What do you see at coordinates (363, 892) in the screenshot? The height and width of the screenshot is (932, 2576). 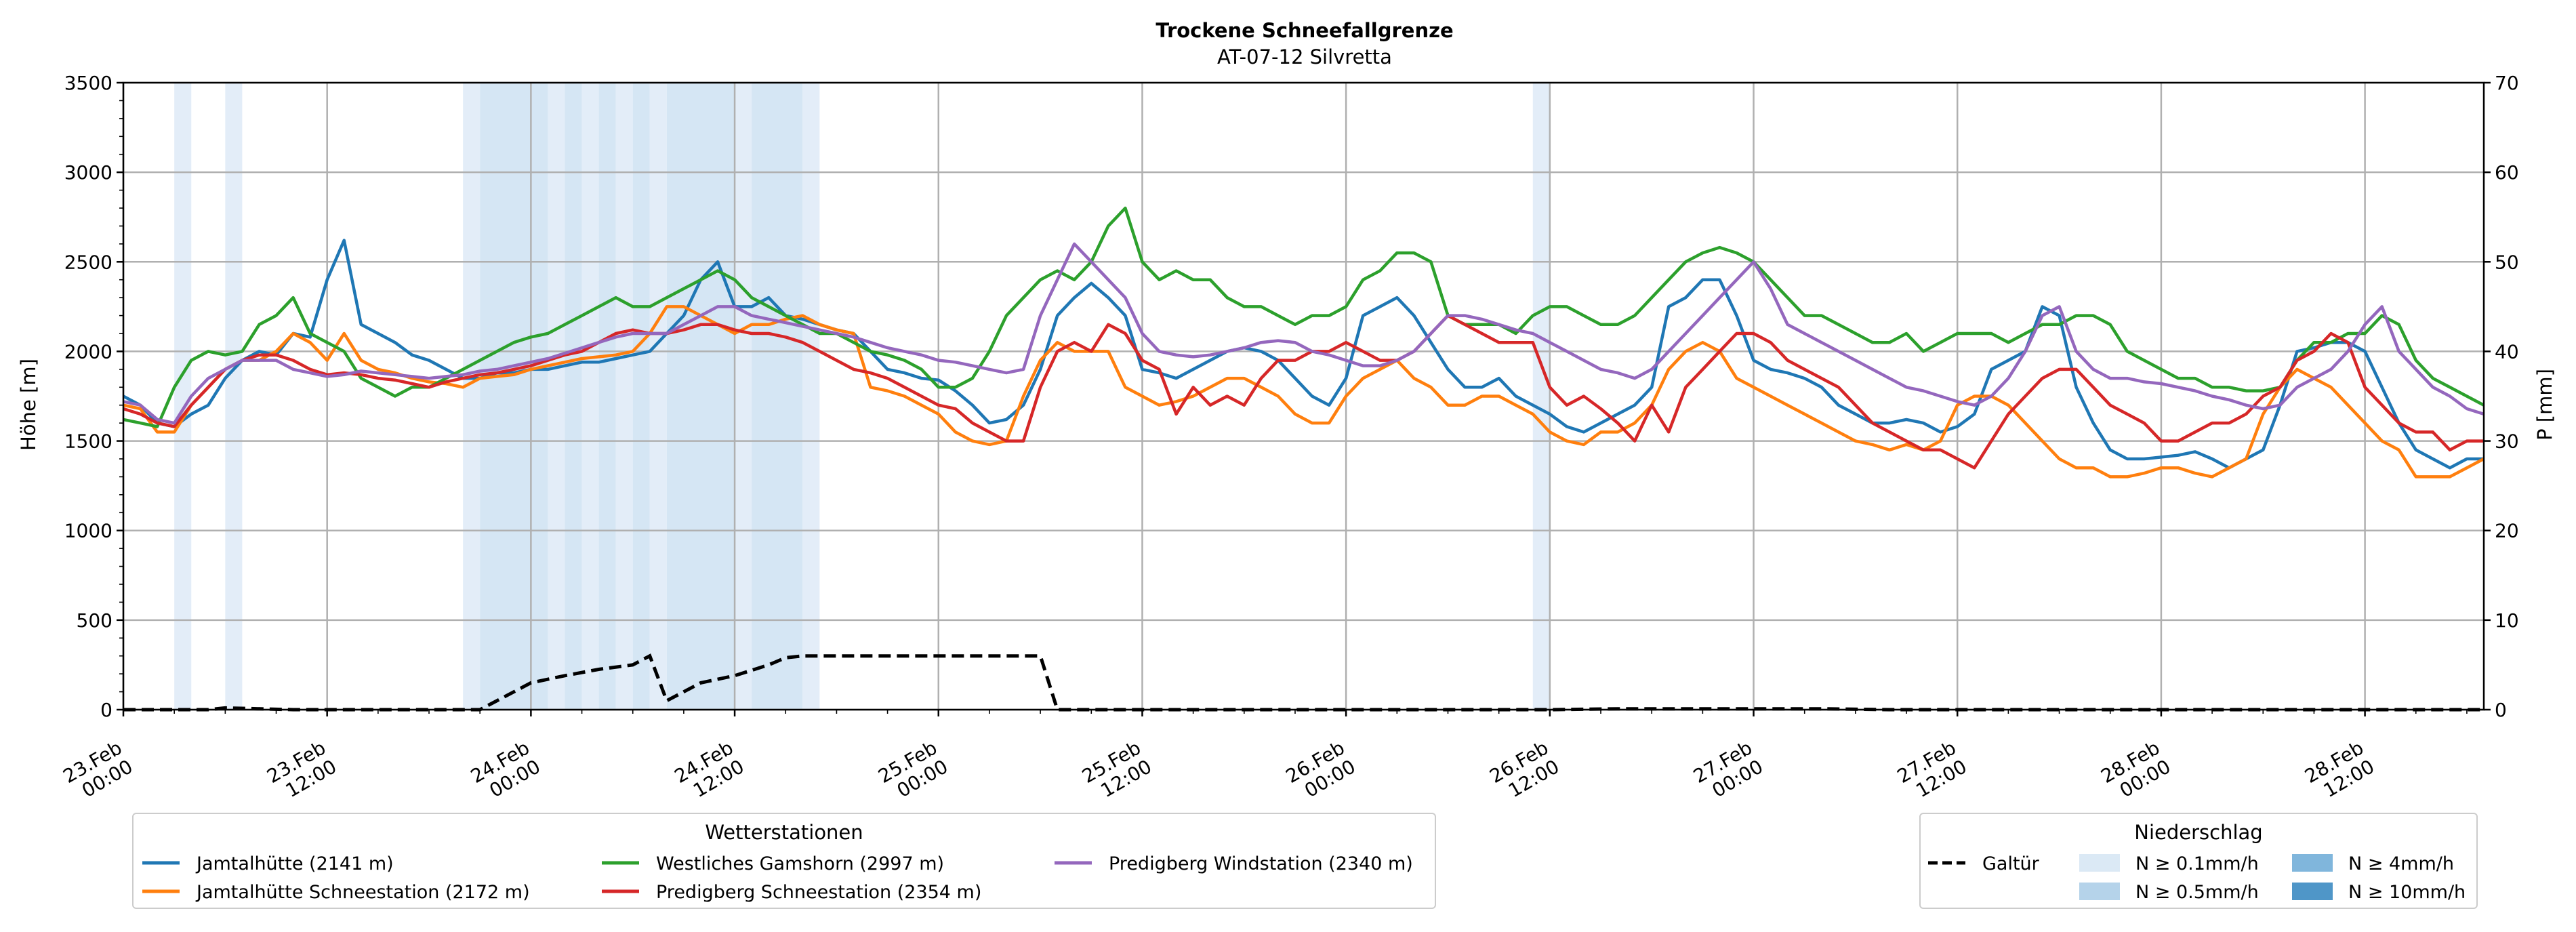 I see `legend-label-1: Jamtalhütte Schneestation (2172 m)` at bounding box center [363, 892].